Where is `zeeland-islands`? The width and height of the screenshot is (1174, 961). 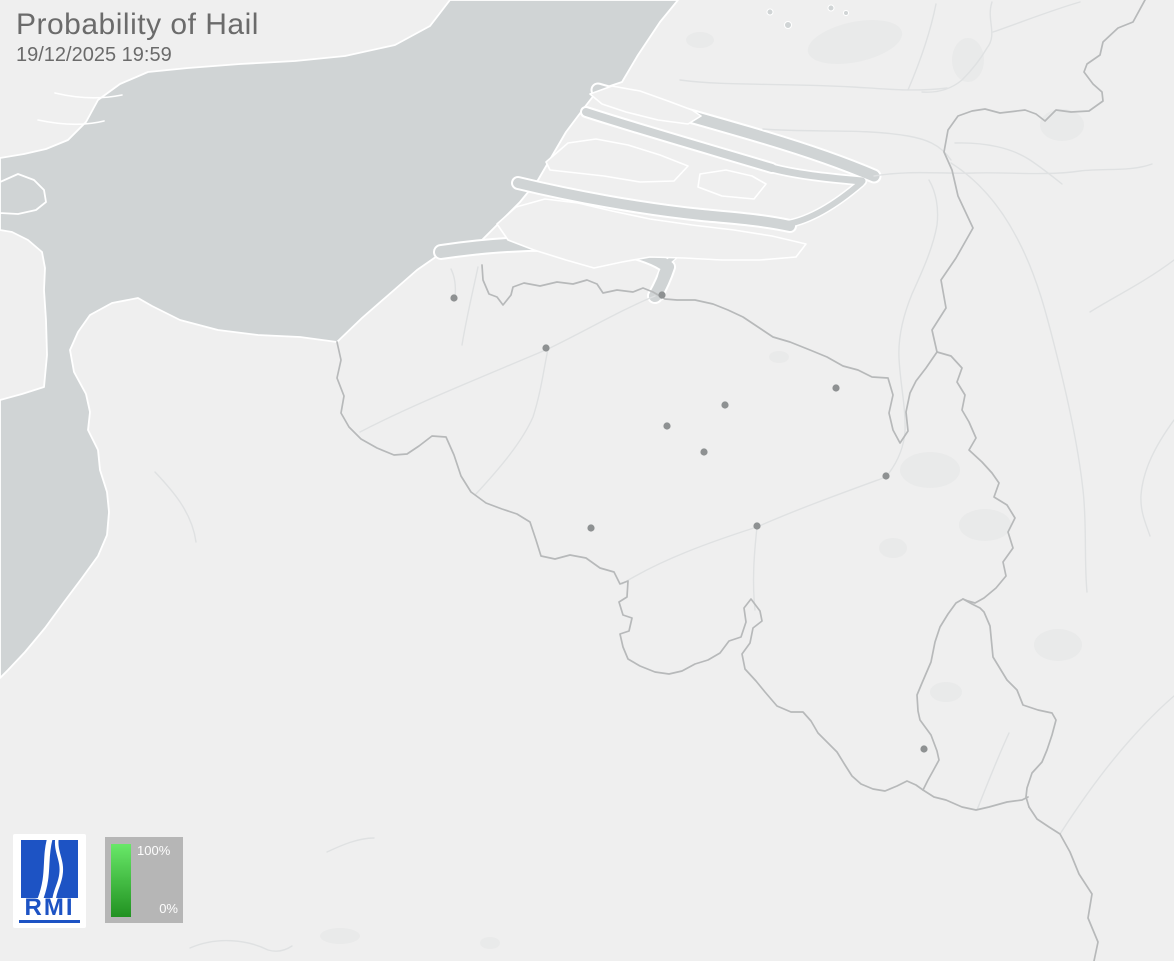
zeeland-islands is located at coordinates (651, 177).